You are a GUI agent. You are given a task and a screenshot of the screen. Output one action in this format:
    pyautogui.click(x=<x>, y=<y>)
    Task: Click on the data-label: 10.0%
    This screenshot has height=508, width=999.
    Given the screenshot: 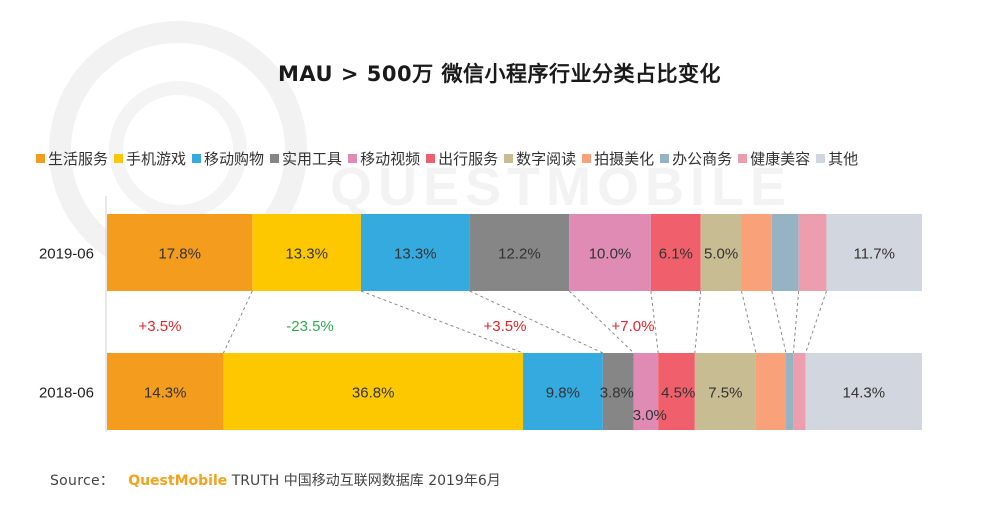 What is the action you would take?
    pyautogui.click(x=610, y=254)
    